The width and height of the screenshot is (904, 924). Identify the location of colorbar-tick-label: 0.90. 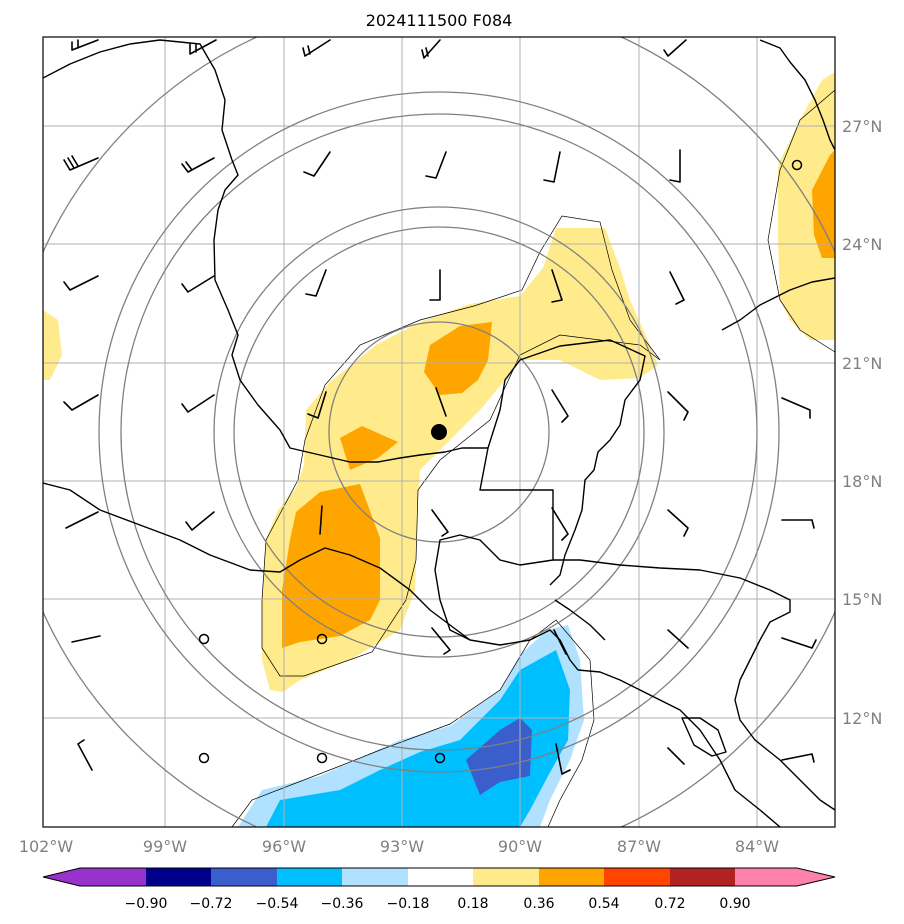
(734, 904).